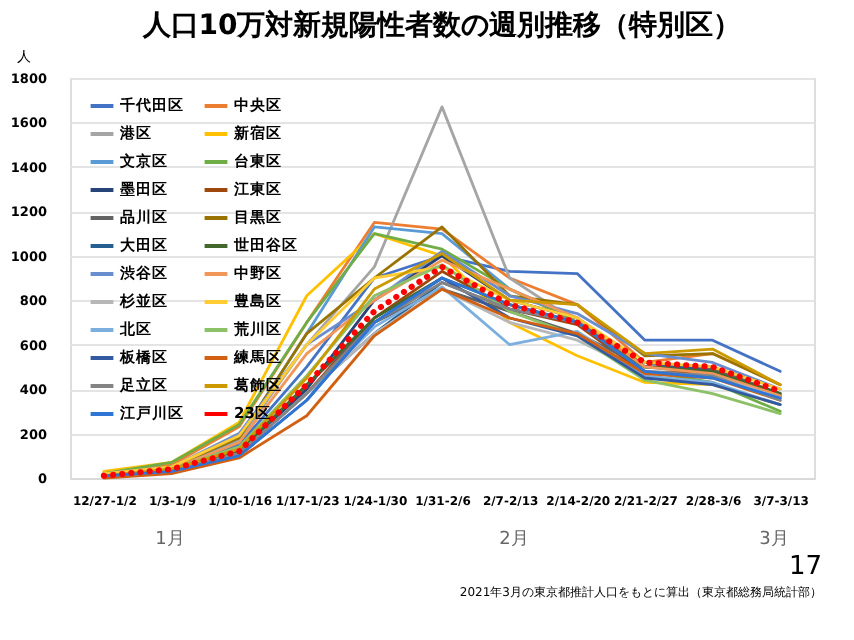  Describe the element at coordinates (170, 540) in the screenshot. I see `text: 1月` at that location.